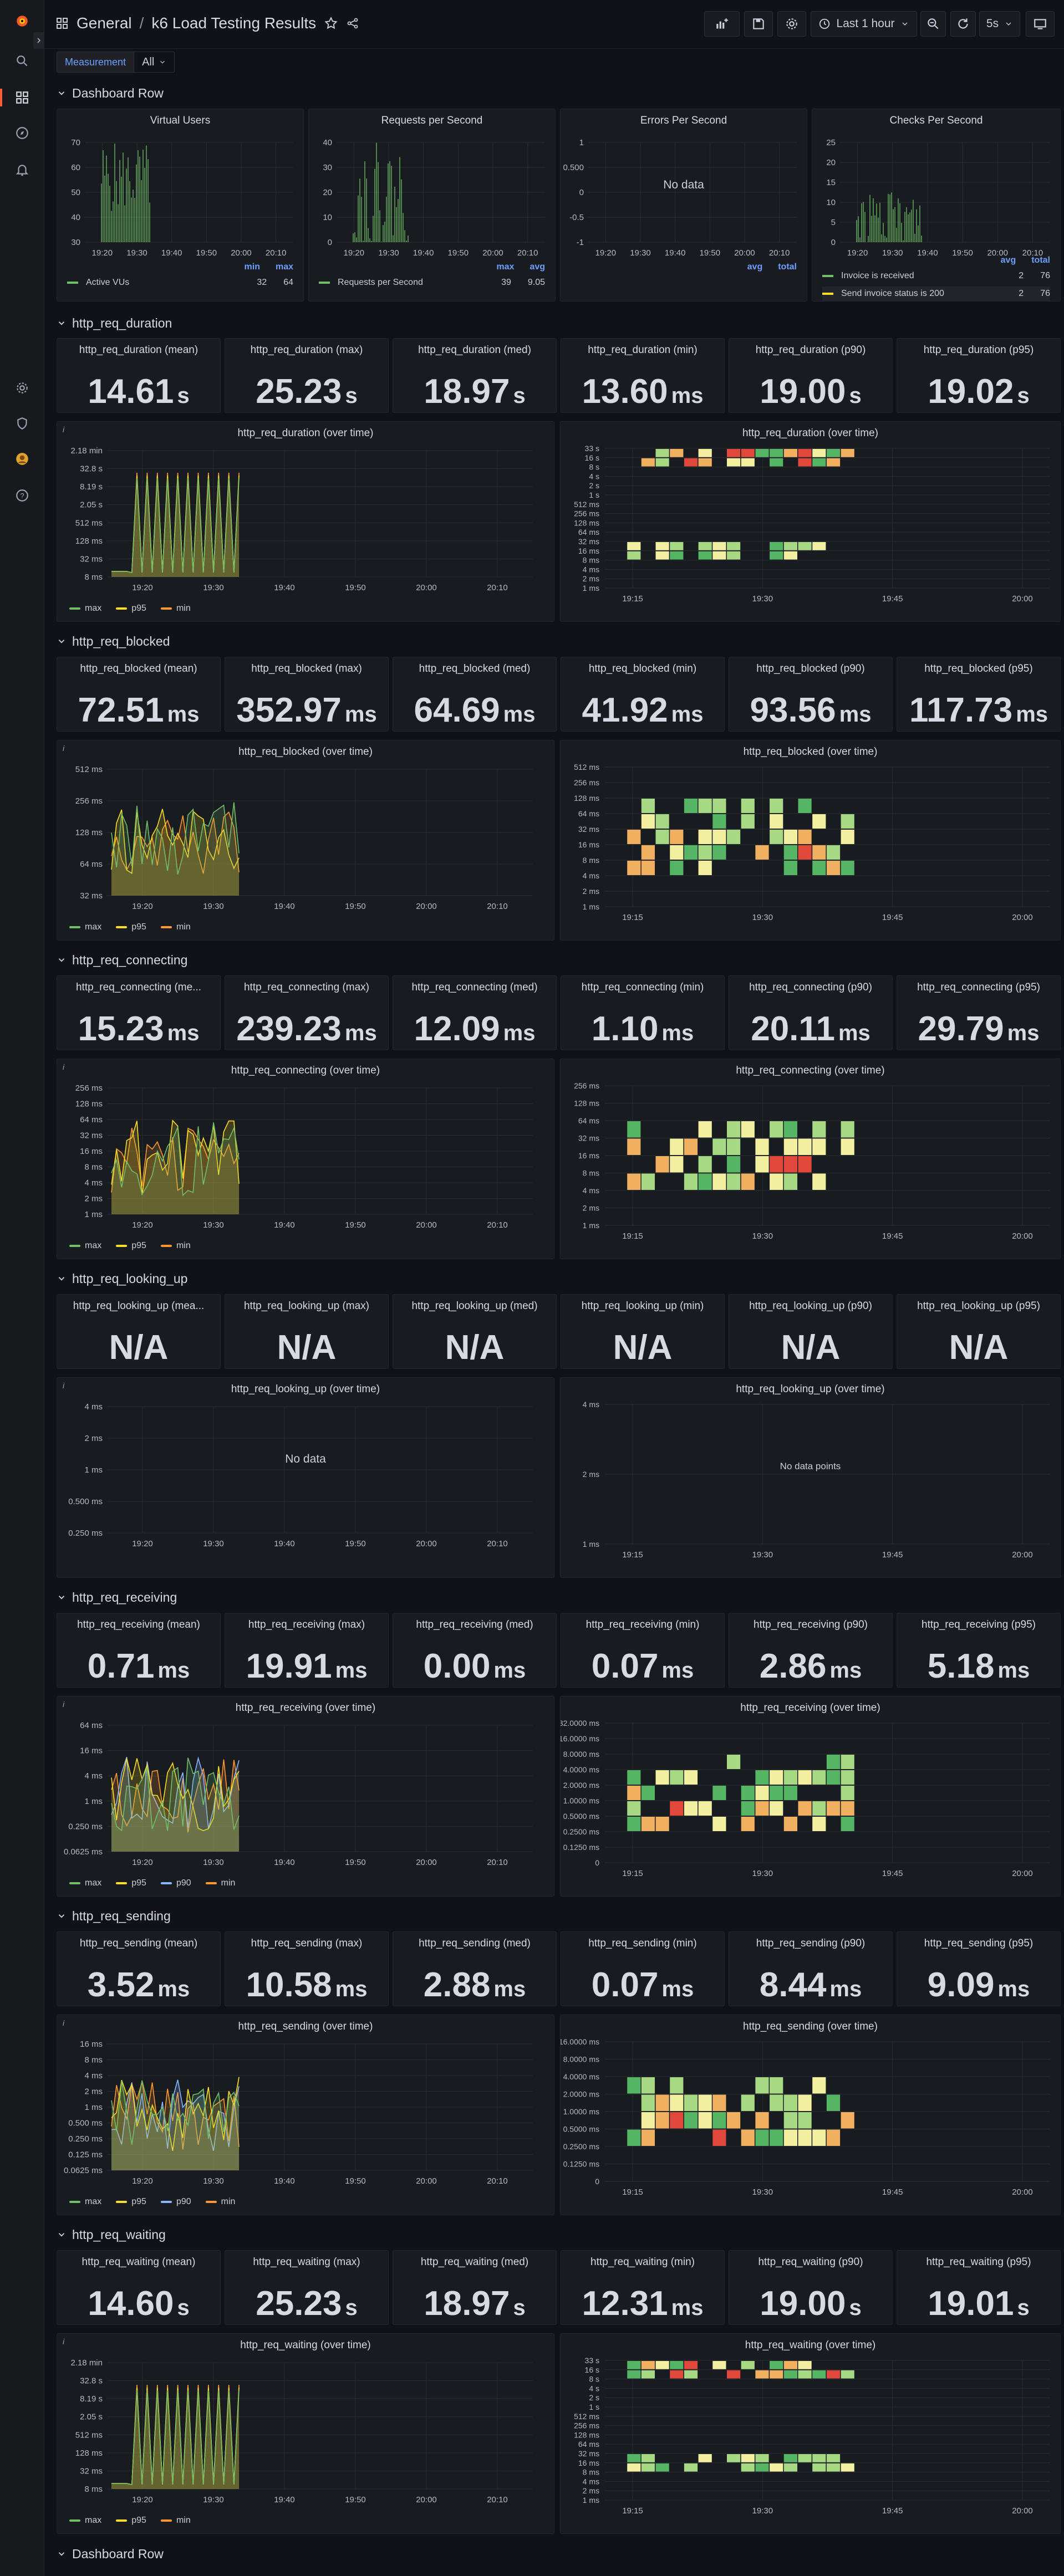  What do you see at coordinates (115, 323) in the screenshot?
I see `dashboard-row-header: http_req_duration` at bounding box center [115, 323].